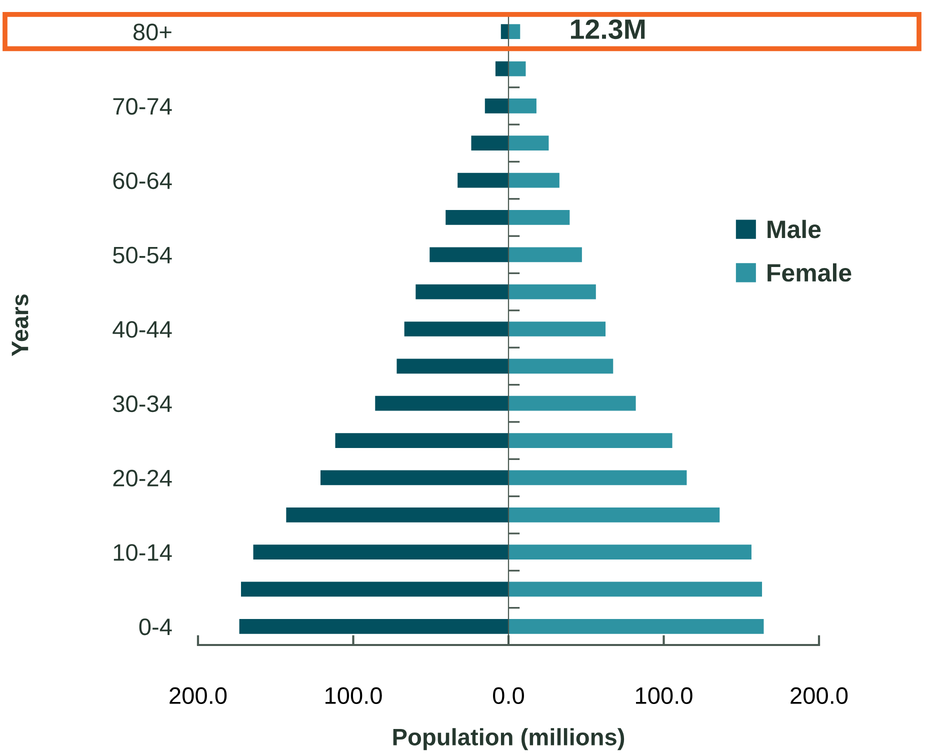 The width and height of the screenshot is (925, 753). Describe the element at coordinates (142, 478) in the screenshot. I see `y-tick-label: 20-24` at that location.